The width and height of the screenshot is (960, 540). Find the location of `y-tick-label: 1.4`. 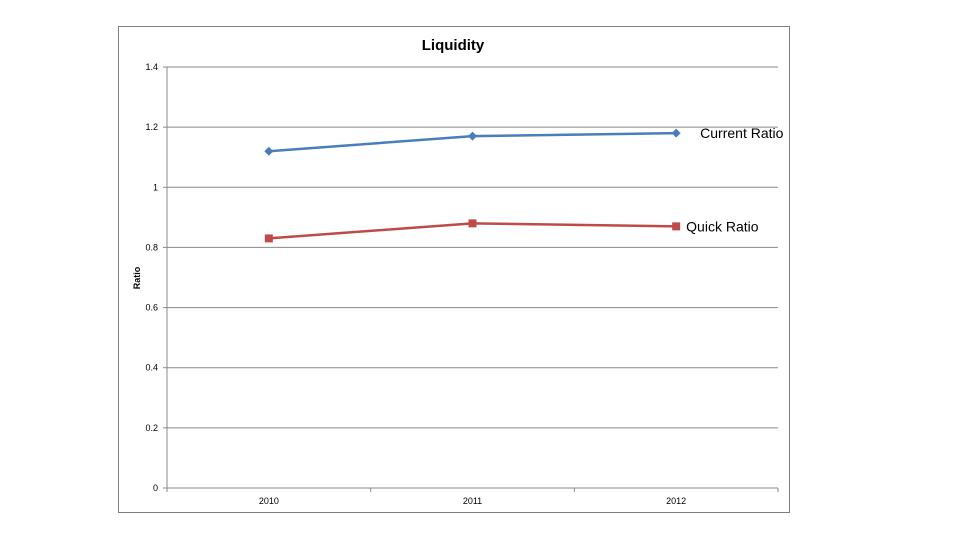

y-tick-label: 1.4 is located at coordinates (151, 67).